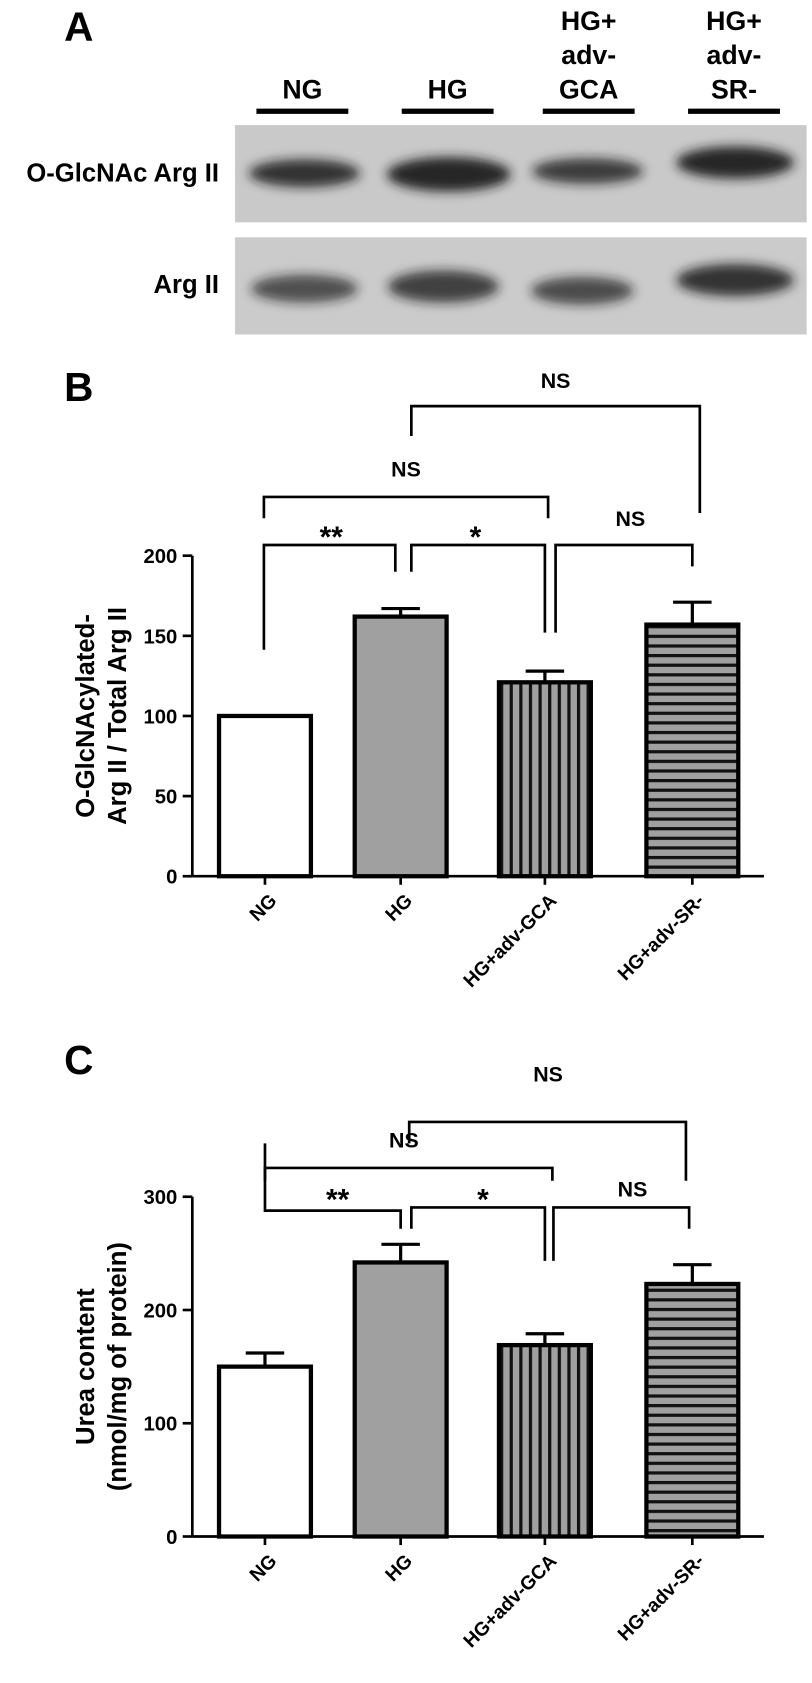 The height and width of the screenshot is (1683, 812). I want to click on lane-label: NG, so click(302, 89).